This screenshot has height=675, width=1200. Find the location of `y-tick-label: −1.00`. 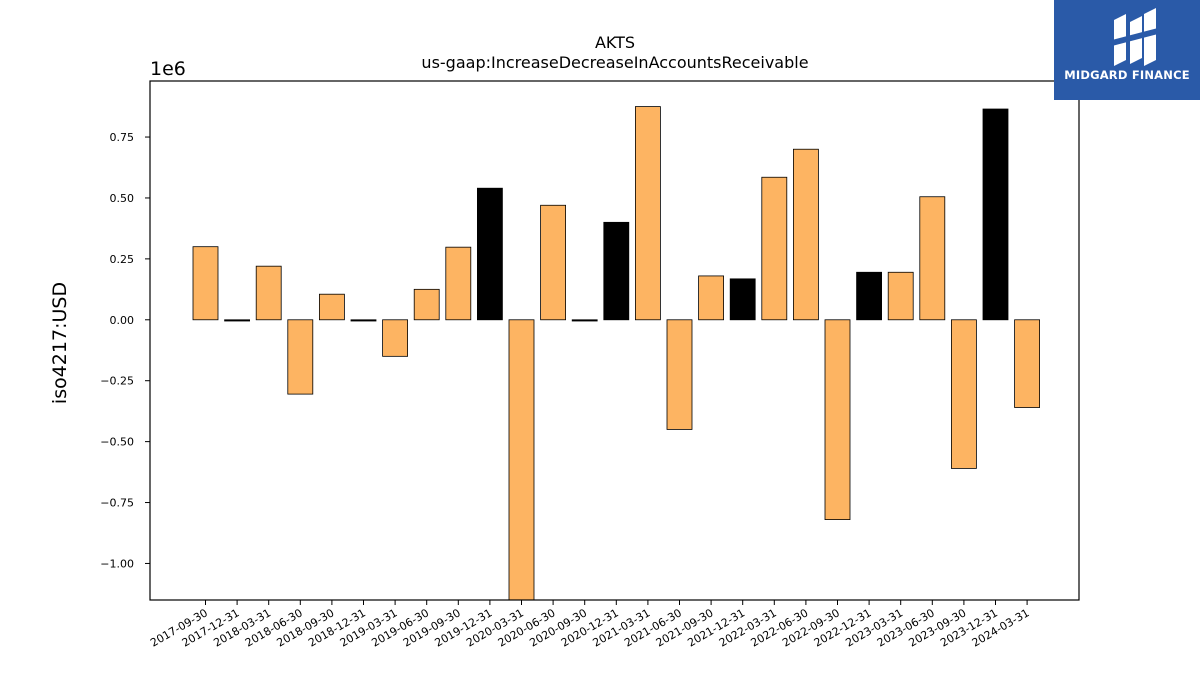

y-tick-label: −1.00 is located at coordinates (117, 563).